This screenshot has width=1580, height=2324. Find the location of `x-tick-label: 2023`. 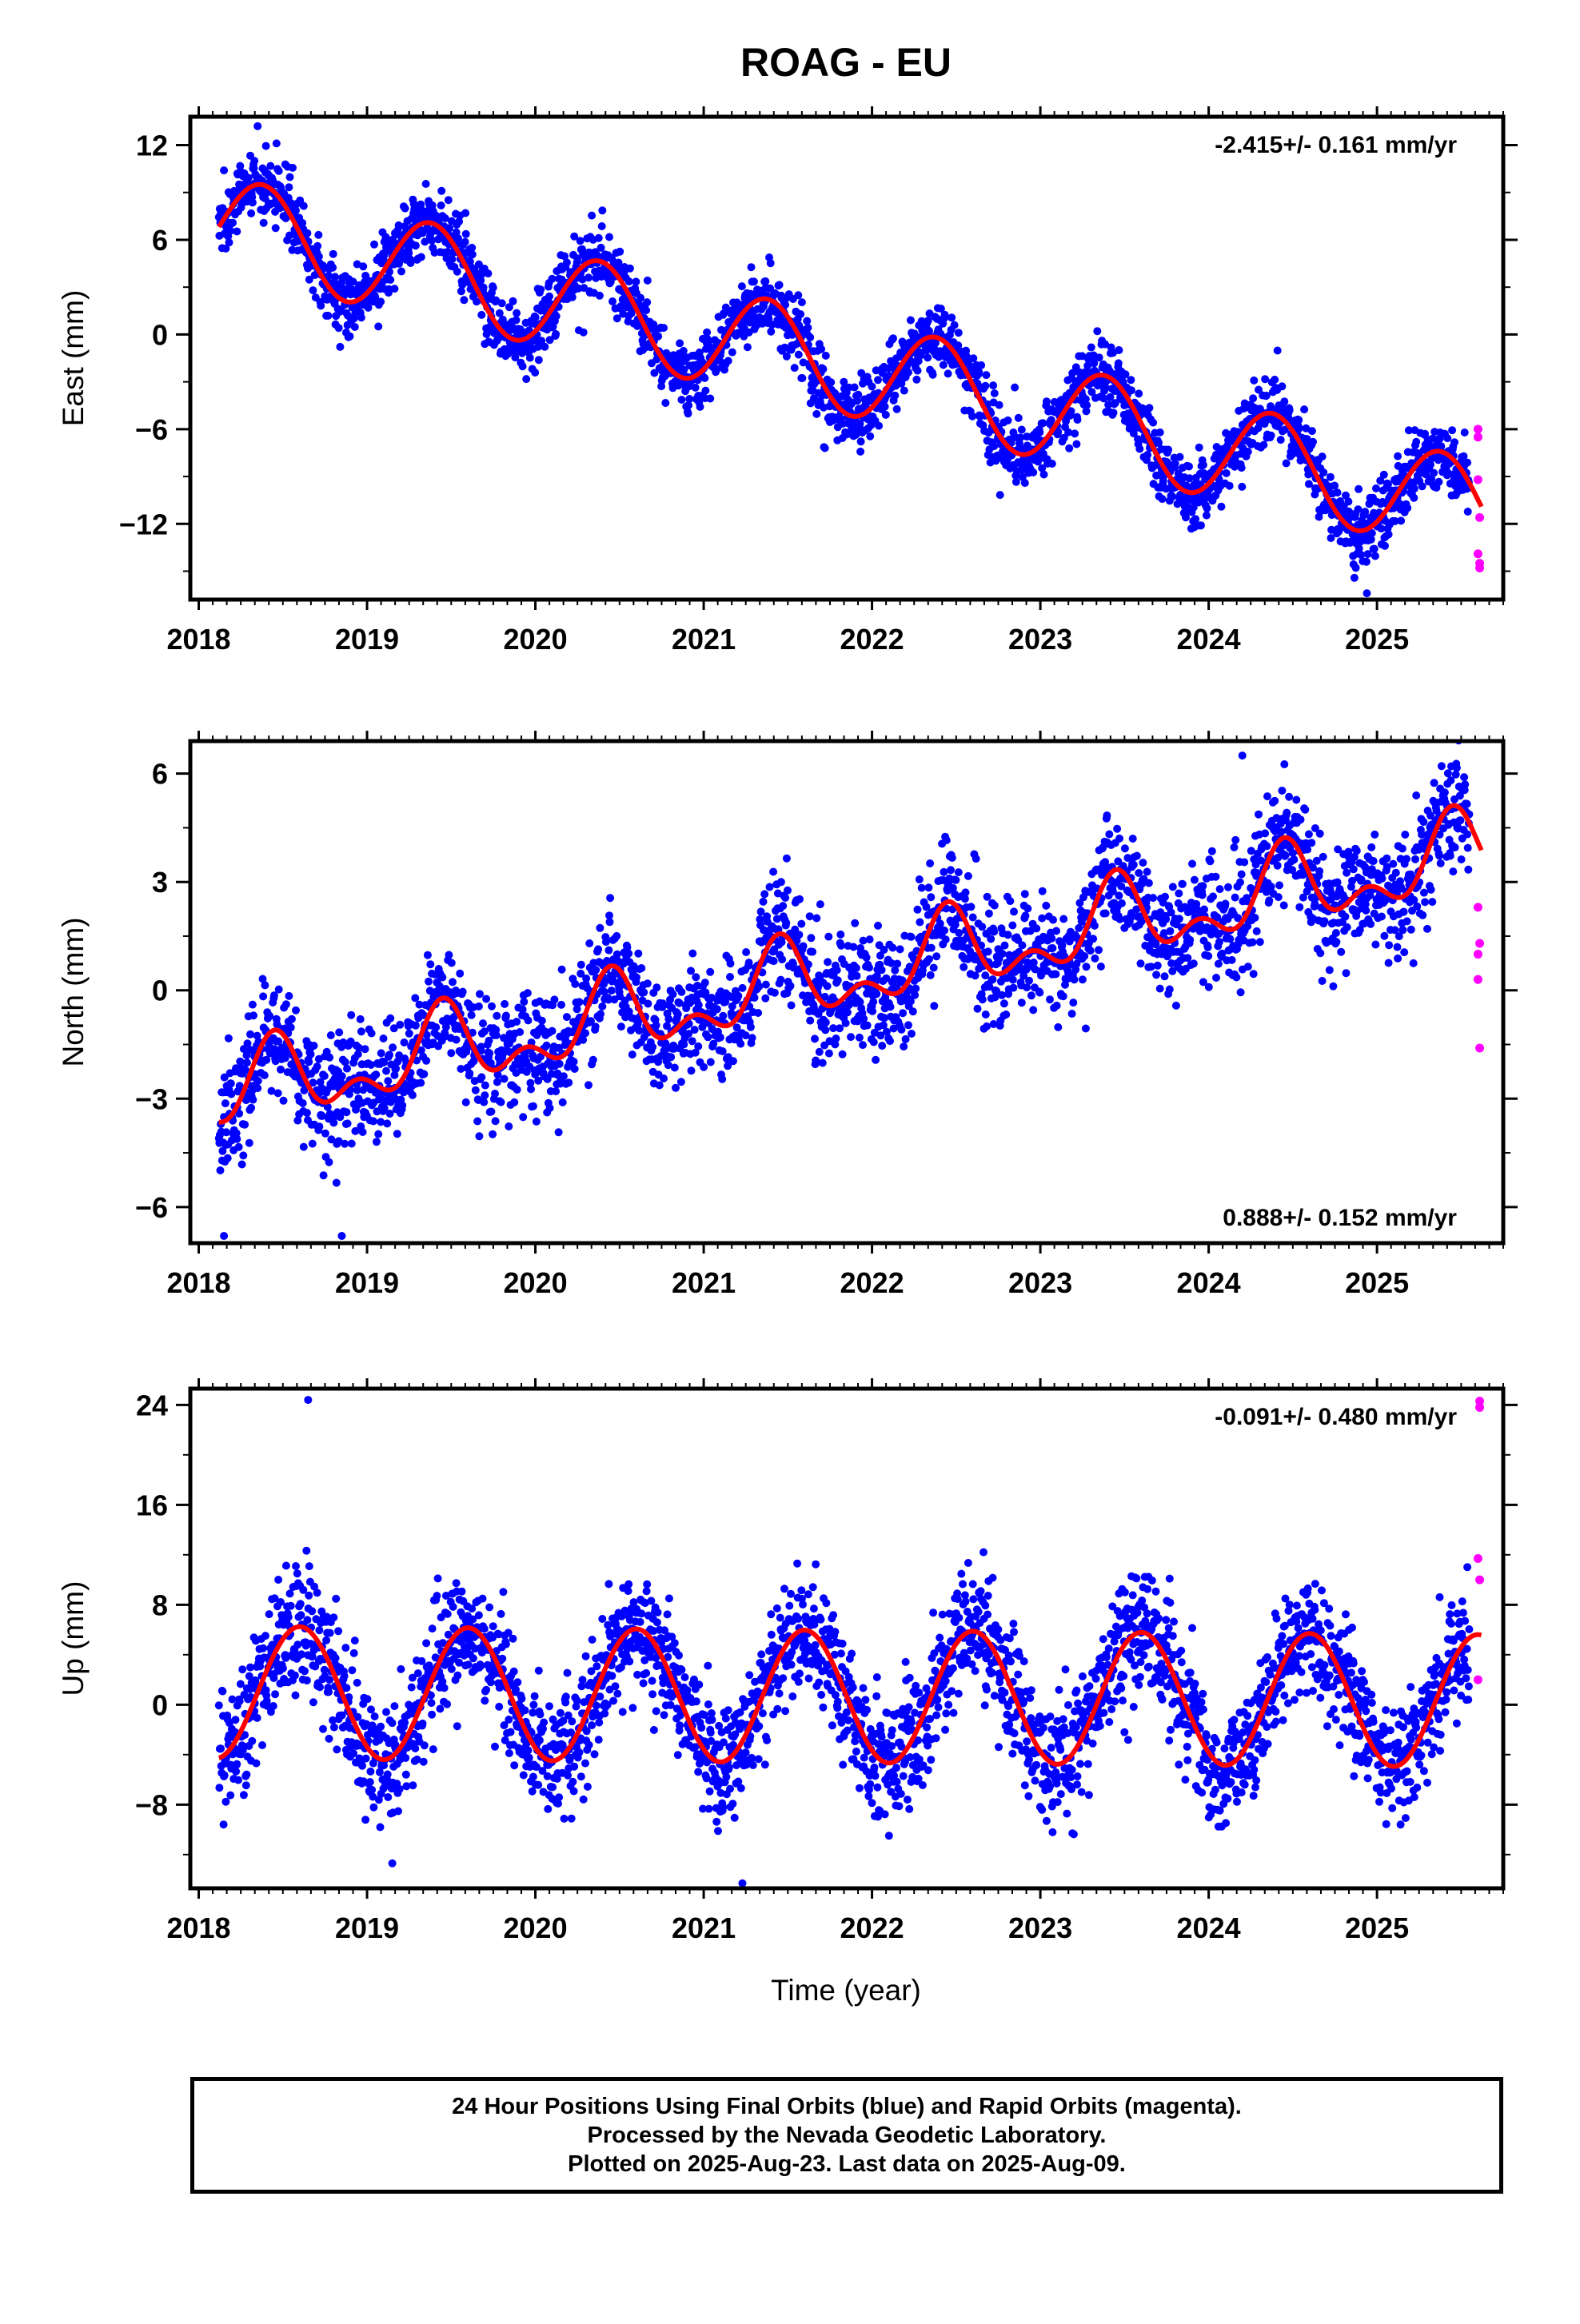

x-tick-label: 2023 is located at coordinates (1040, 639).